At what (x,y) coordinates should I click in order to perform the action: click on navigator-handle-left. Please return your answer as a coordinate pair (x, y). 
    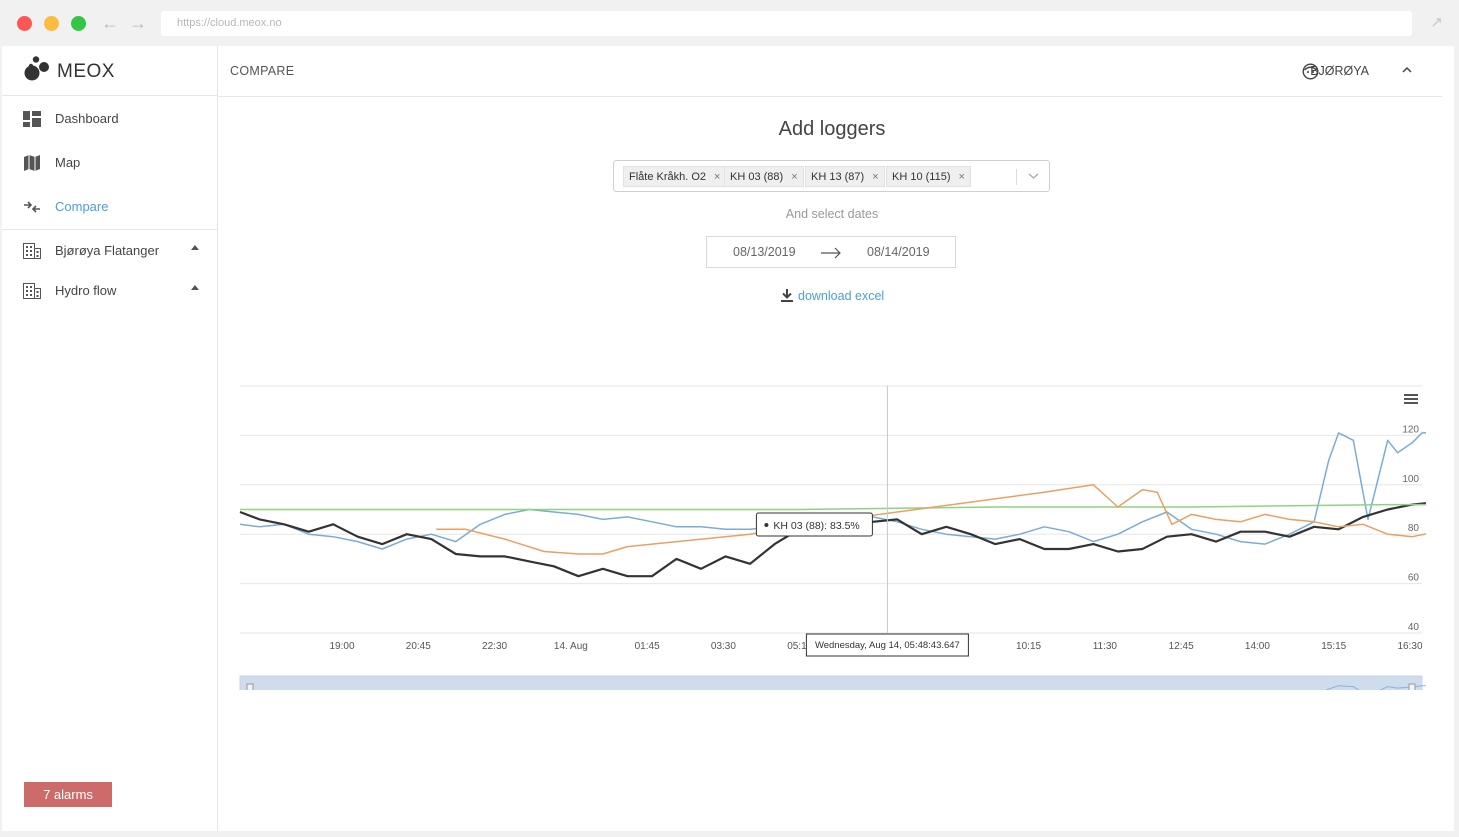
    Looking at the image, I should click on (250, 686).